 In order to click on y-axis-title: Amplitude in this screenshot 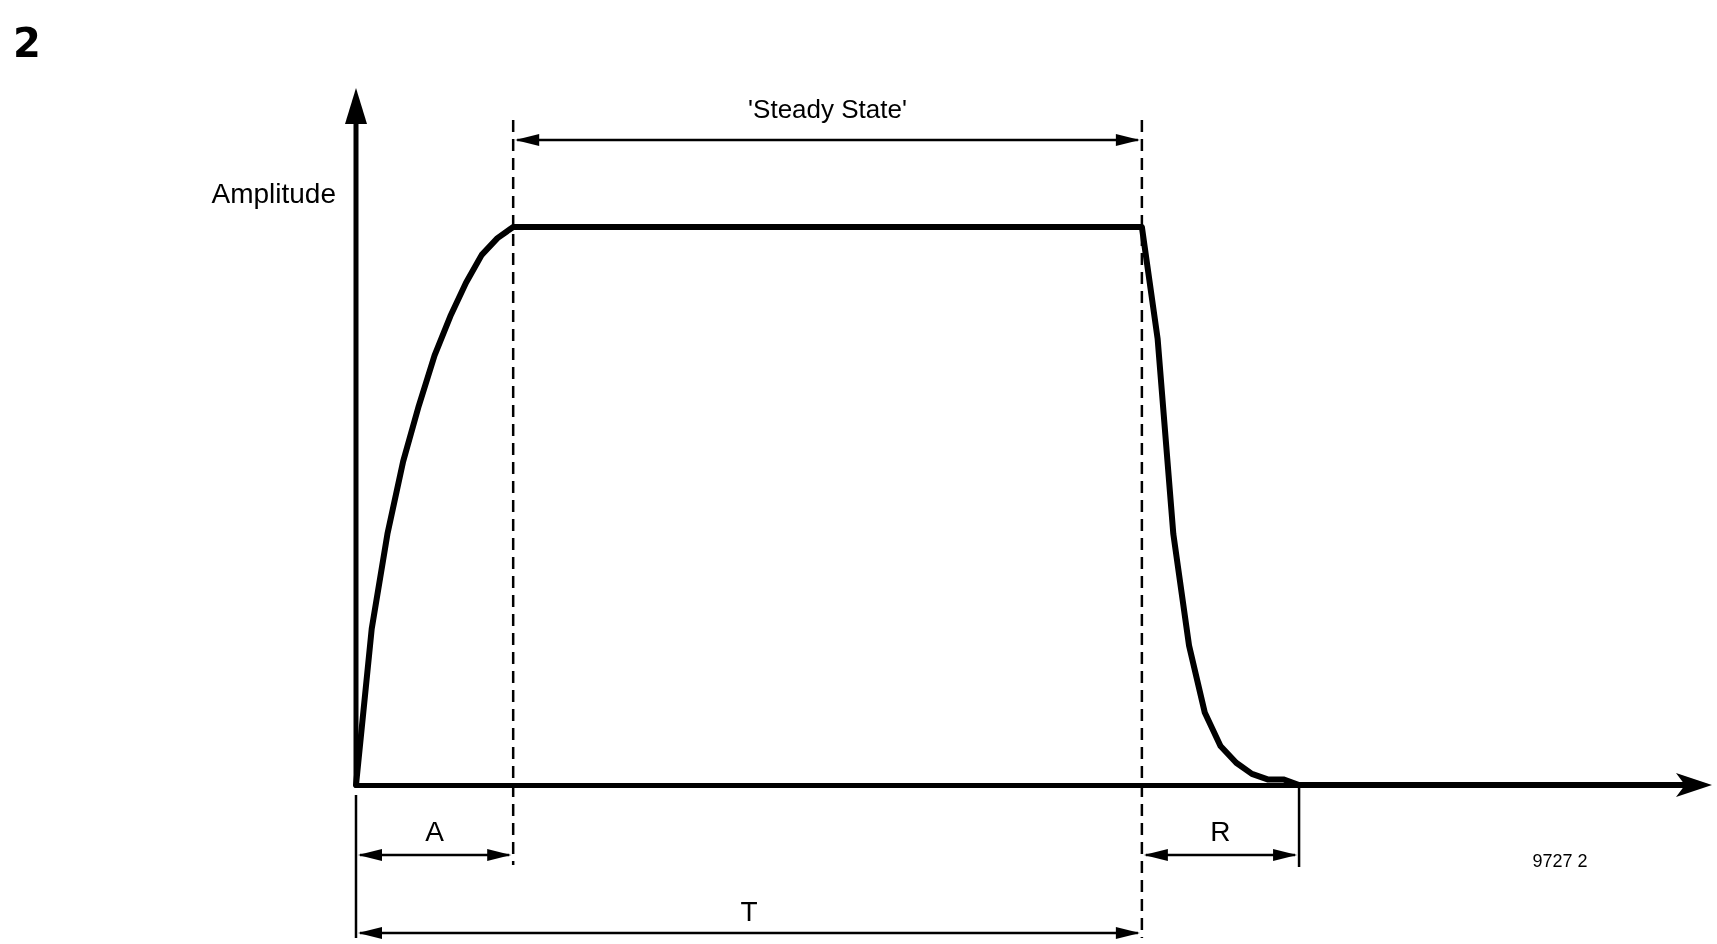, I will do `click(273, 193)`.